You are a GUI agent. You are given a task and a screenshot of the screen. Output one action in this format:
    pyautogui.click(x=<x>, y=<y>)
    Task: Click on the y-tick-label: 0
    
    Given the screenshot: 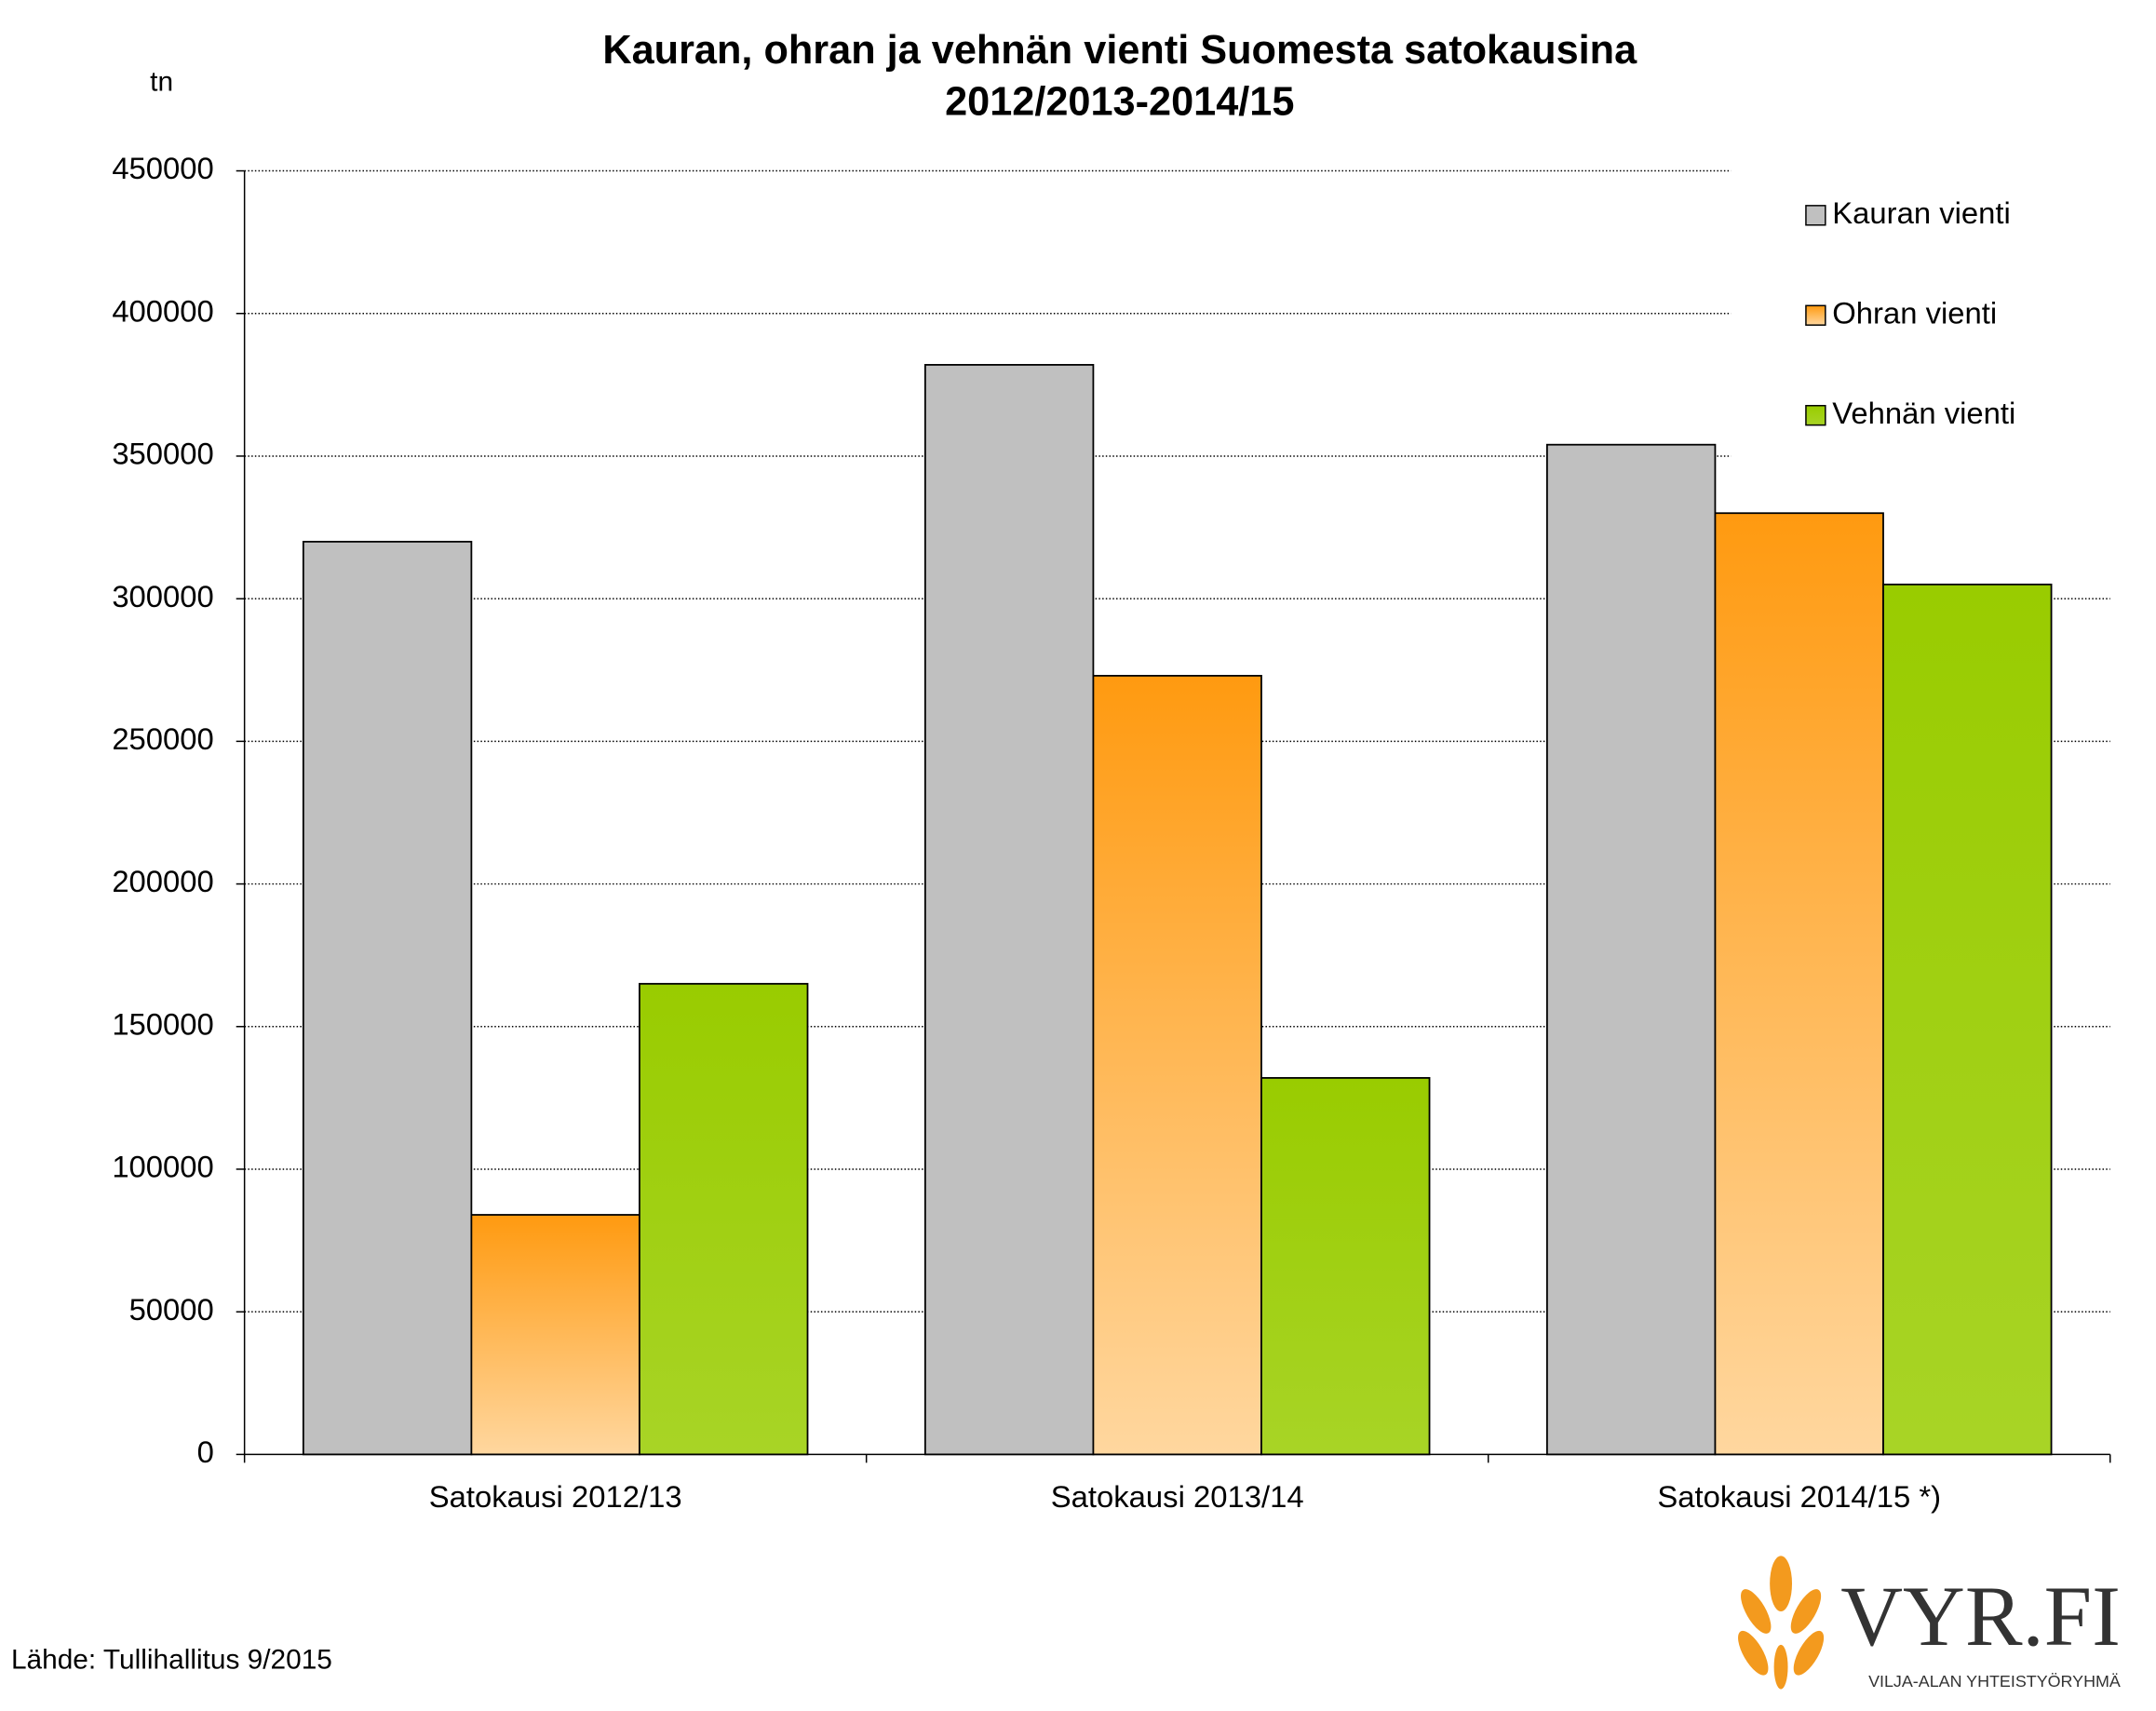 What is the action you would take?
    pyautogui.click(x=205, y=1452)
    